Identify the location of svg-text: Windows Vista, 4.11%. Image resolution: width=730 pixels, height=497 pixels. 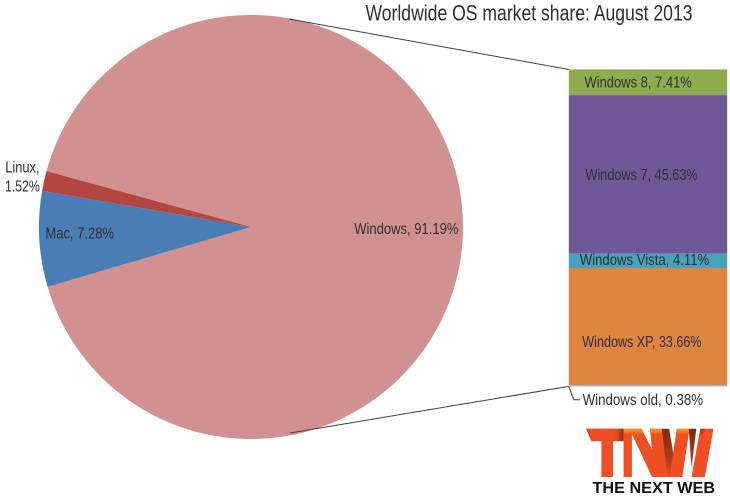
(644, 260).